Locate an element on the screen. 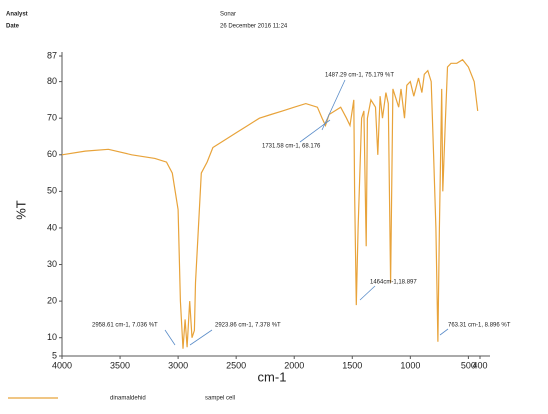 The width and height of the screenshot is (548, 414). y-tick-label: 10 is located at coordinates (52, 337).